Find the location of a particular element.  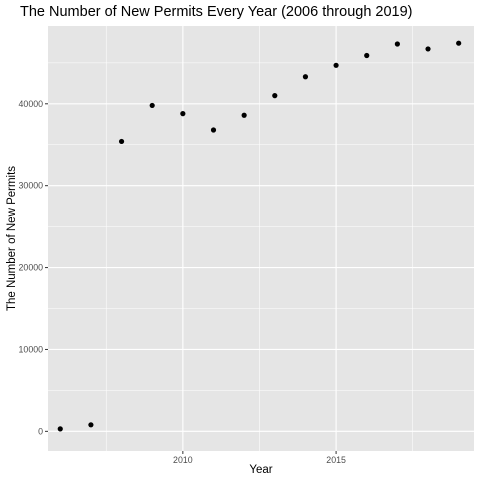

x-tick-label: 2015 is located at coordinates (336, 460).